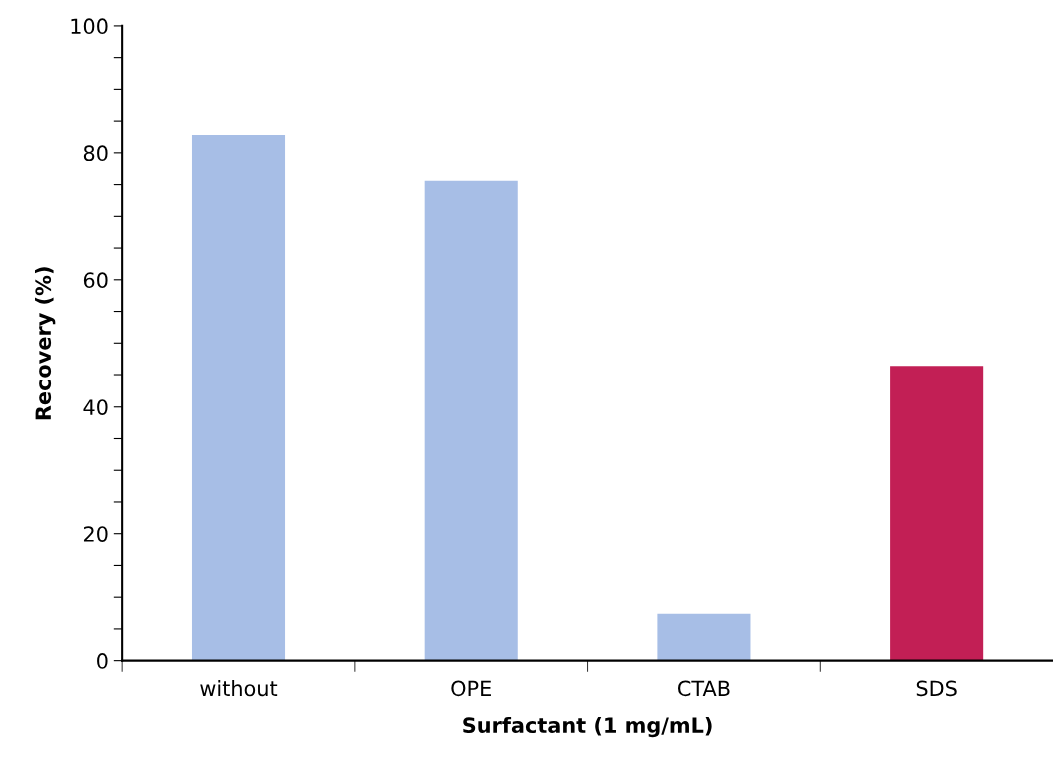 This screenshot has width=1053, height=762. I want to click on y-tick-label: 60, so click(95, 280).